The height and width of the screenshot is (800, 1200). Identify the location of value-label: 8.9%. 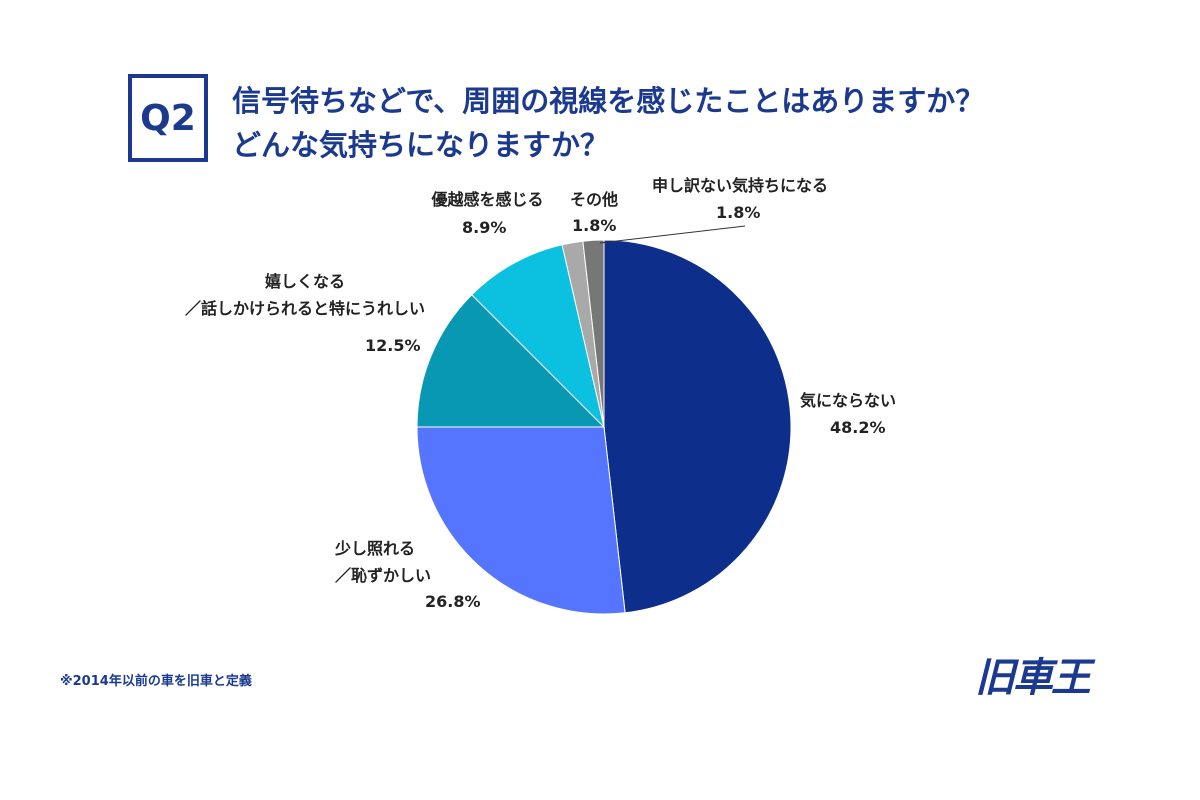
(484, 227).